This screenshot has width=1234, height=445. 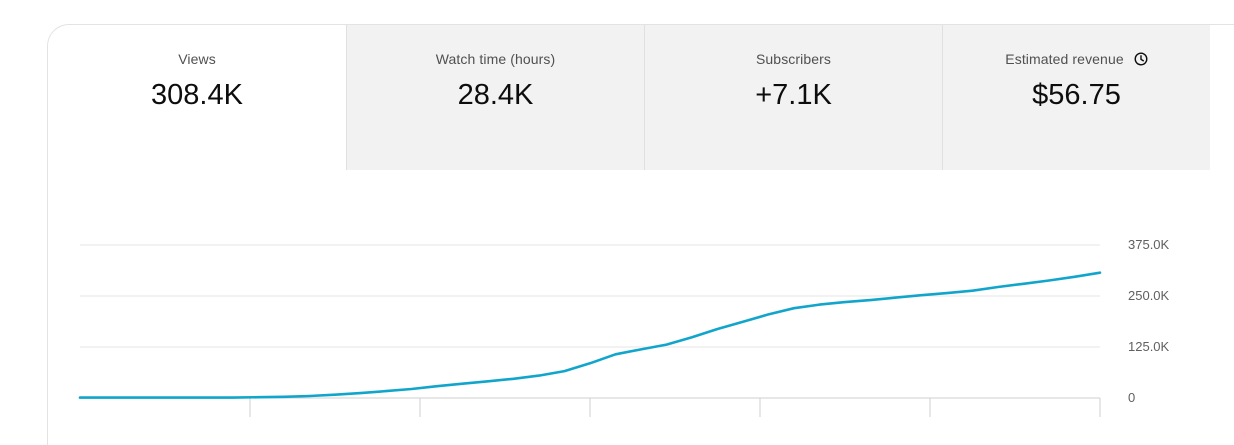 I want to click on clock-icon, so click(x=1141, y=59).